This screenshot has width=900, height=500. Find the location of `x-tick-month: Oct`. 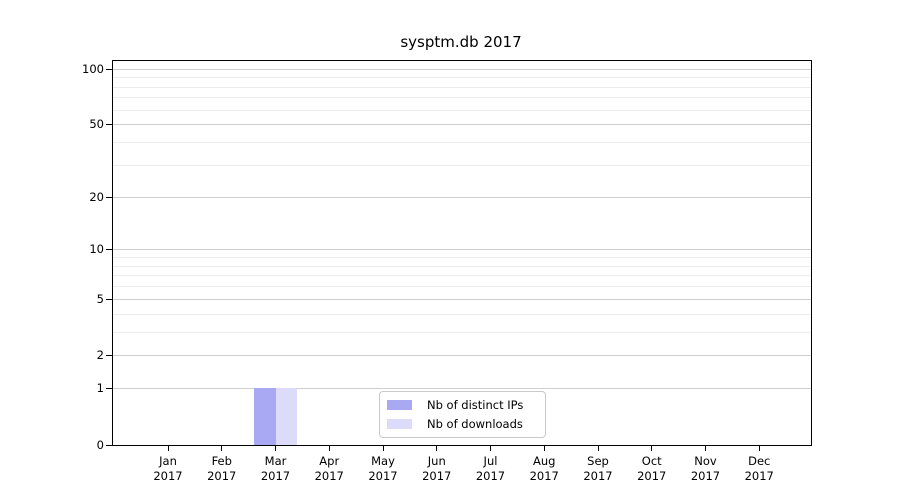

x-tick-month: Oct is located at coordinates (651, 461).